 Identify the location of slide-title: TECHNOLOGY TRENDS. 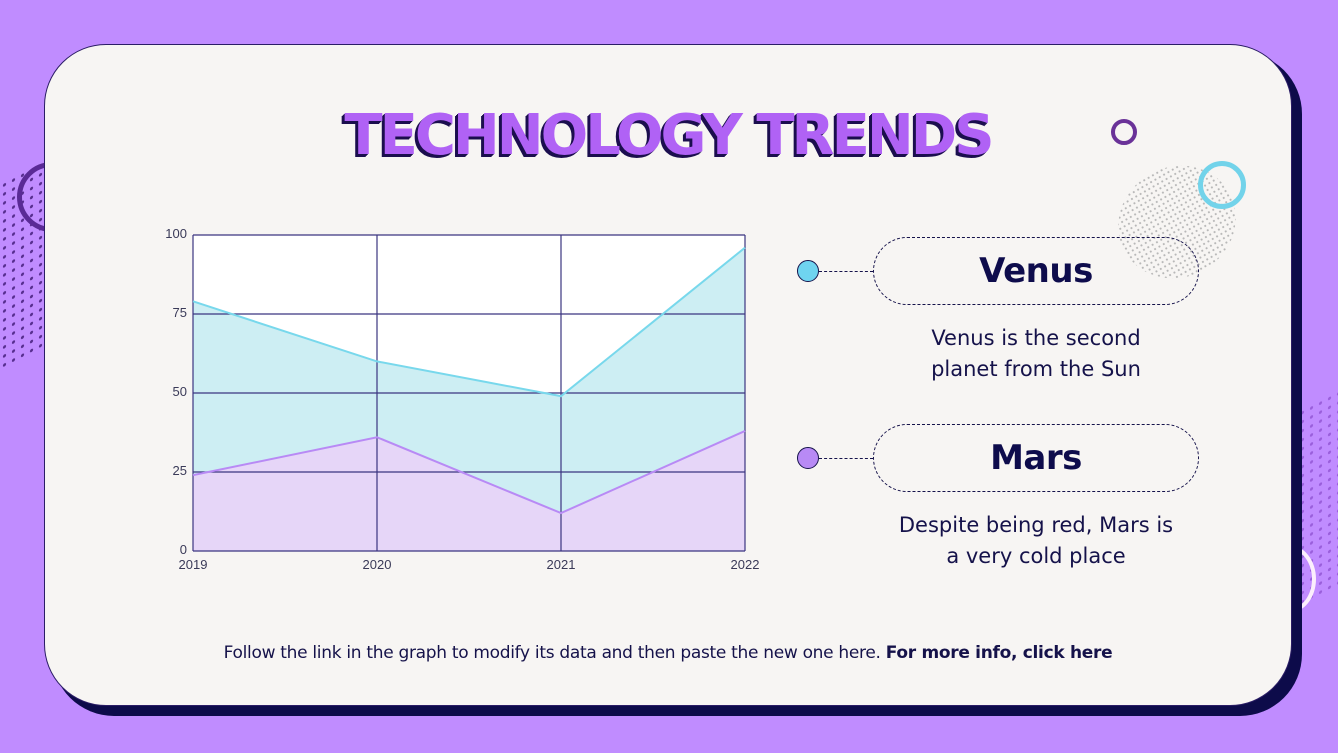
(669, 135).